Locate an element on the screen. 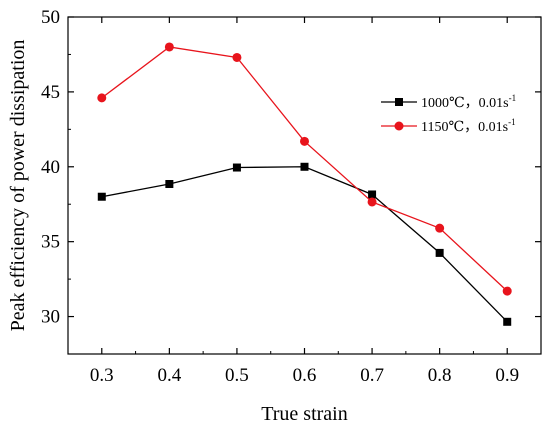 Image resolution: width=550 pixels, height=432 pixels. x-tick-label: 0.9 is located at coordinates (507, 375).